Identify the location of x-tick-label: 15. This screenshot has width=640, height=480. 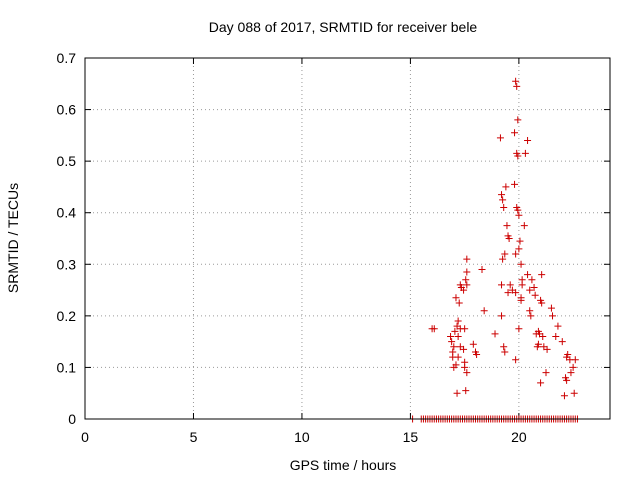
(411, 437).